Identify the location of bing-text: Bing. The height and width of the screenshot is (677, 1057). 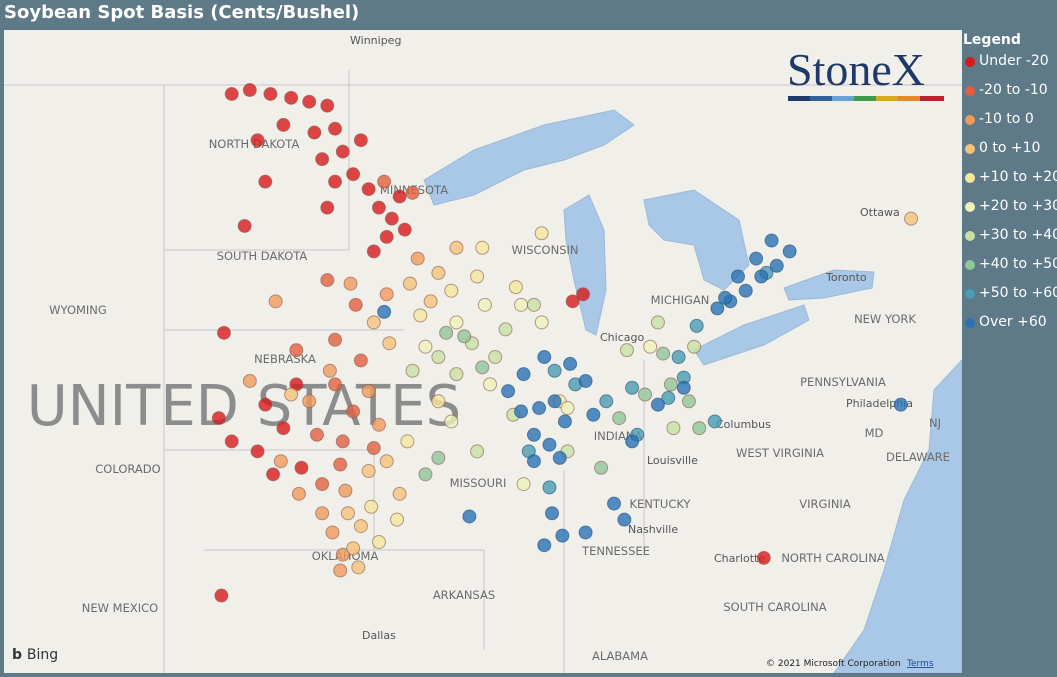
(42, 655).